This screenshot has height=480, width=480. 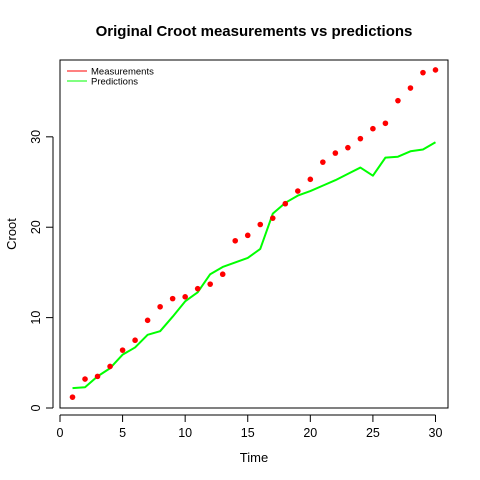 I want to click on x-tick-label: 10, so click(x=185, y=433).